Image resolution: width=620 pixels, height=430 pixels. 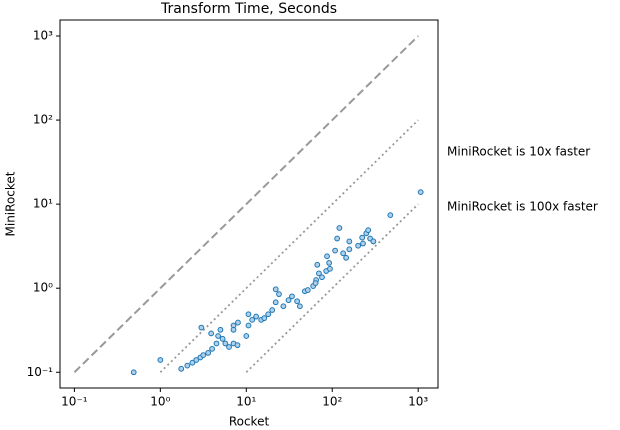 I want to click on x-axis-label: Rocket, so click(x=249, y=422).